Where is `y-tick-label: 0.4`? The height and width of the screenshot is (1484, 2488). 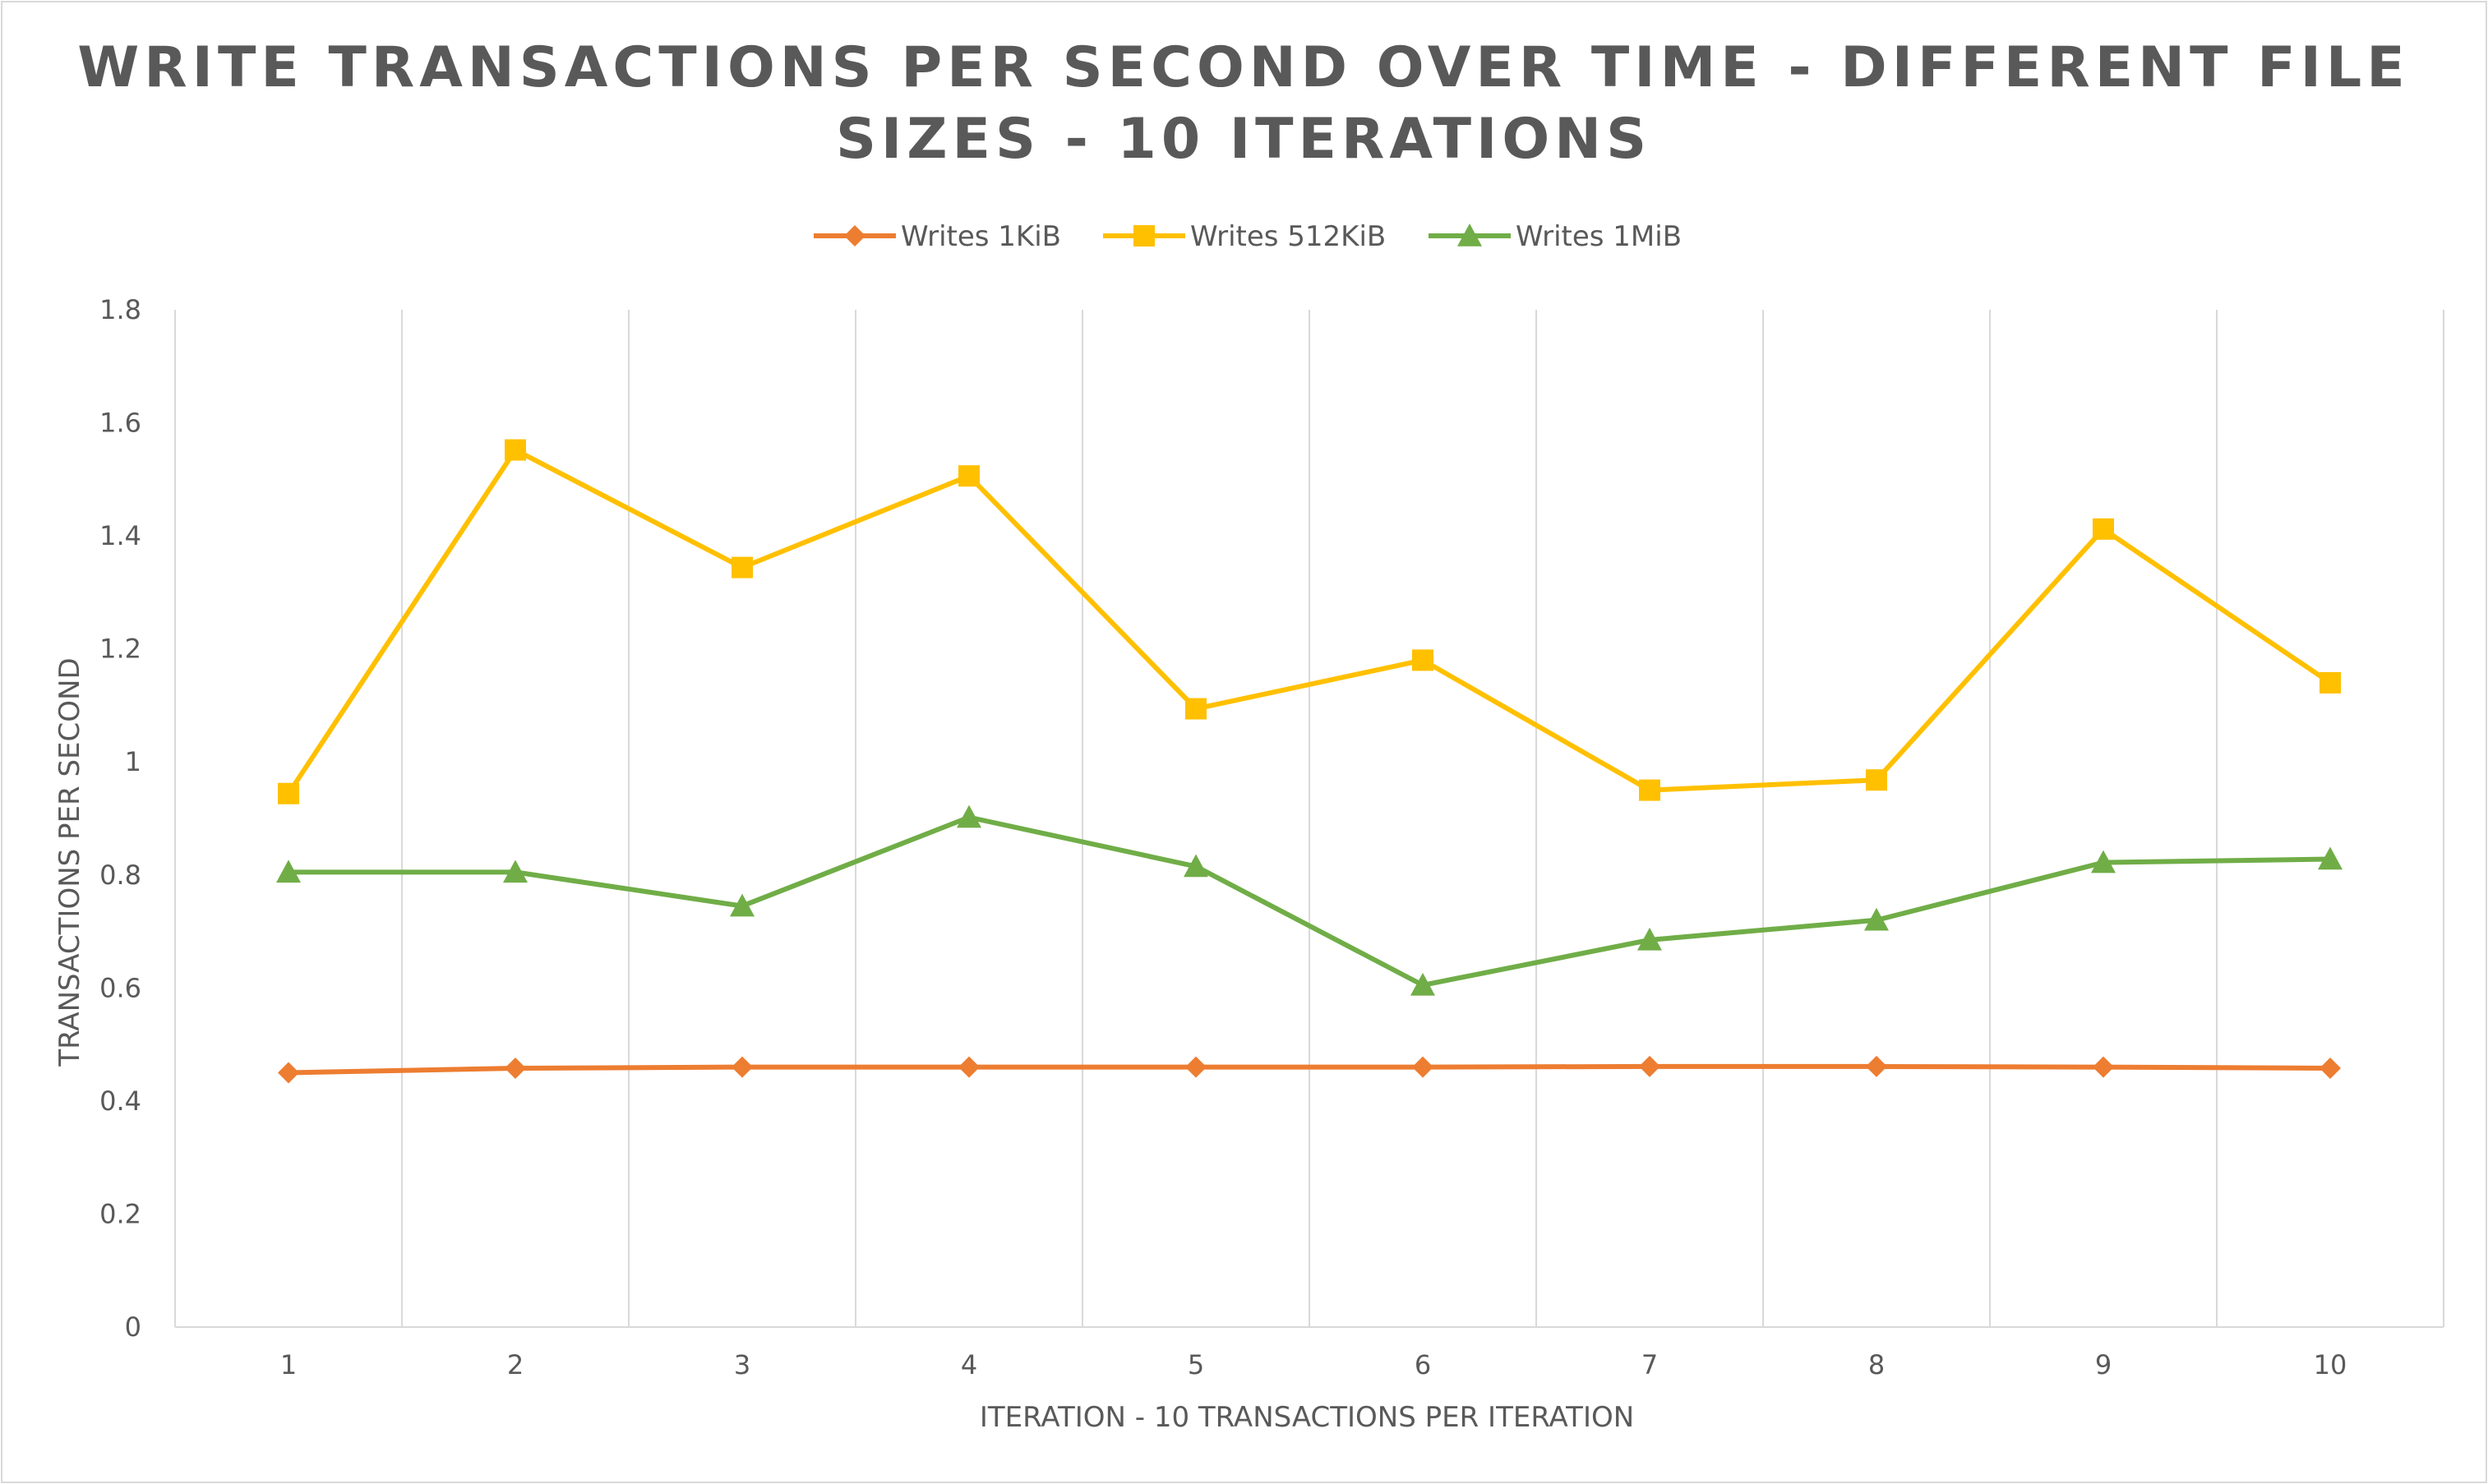
y-tick-label: 0.4 is located at coordinates (120, 1101).